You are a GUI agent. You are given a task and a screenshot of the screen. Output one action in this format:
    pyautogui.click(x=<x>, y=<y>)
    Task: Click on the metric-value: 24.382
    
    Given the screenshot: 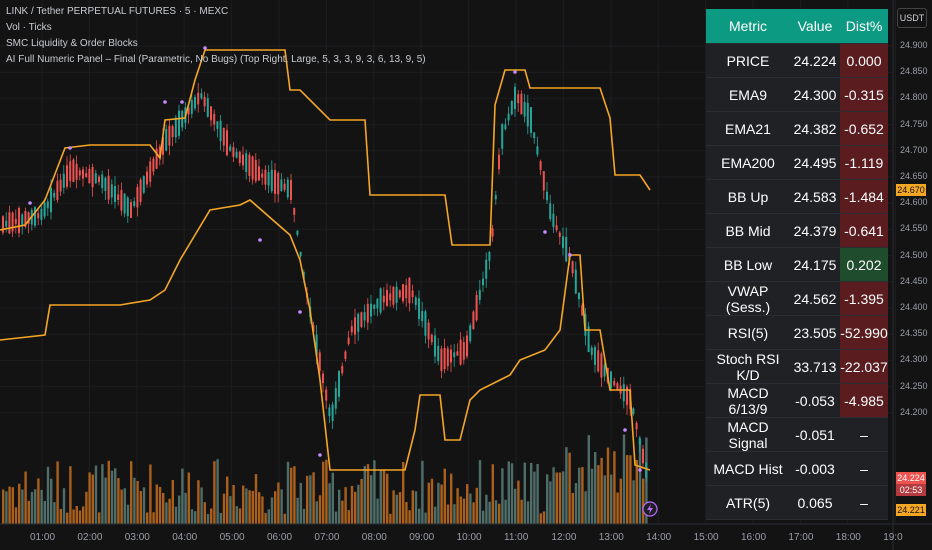 What is the action you would take?
    pyautogui.click(x=815, y=128)
    